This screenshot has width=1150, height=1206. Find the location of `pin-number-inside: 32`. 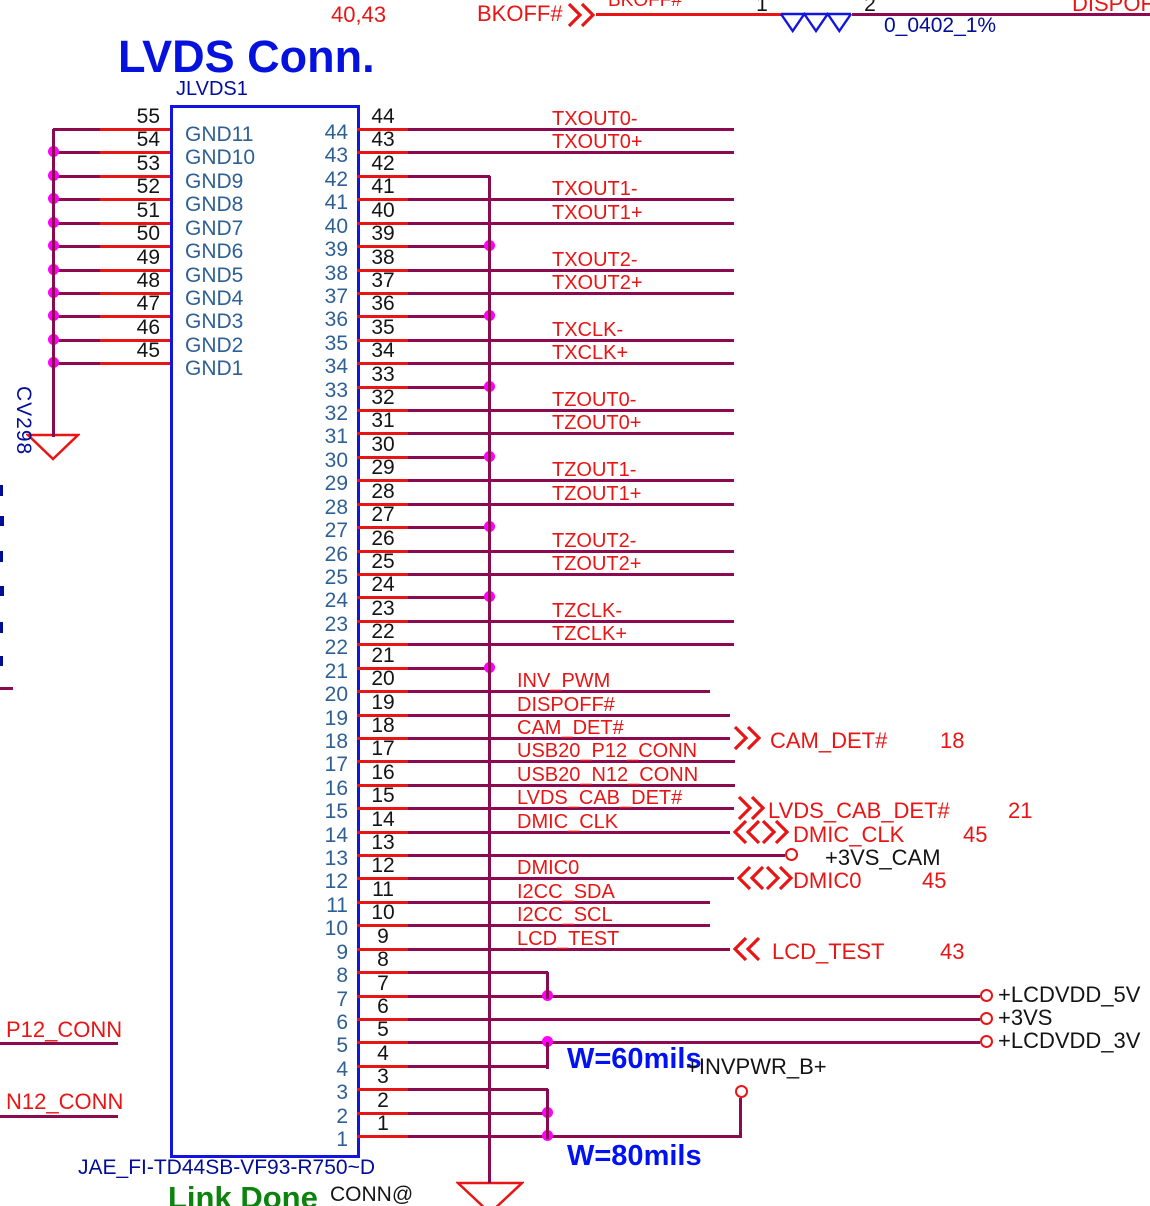

pin-number-inside: 32 is located at coordinates (336, 413).